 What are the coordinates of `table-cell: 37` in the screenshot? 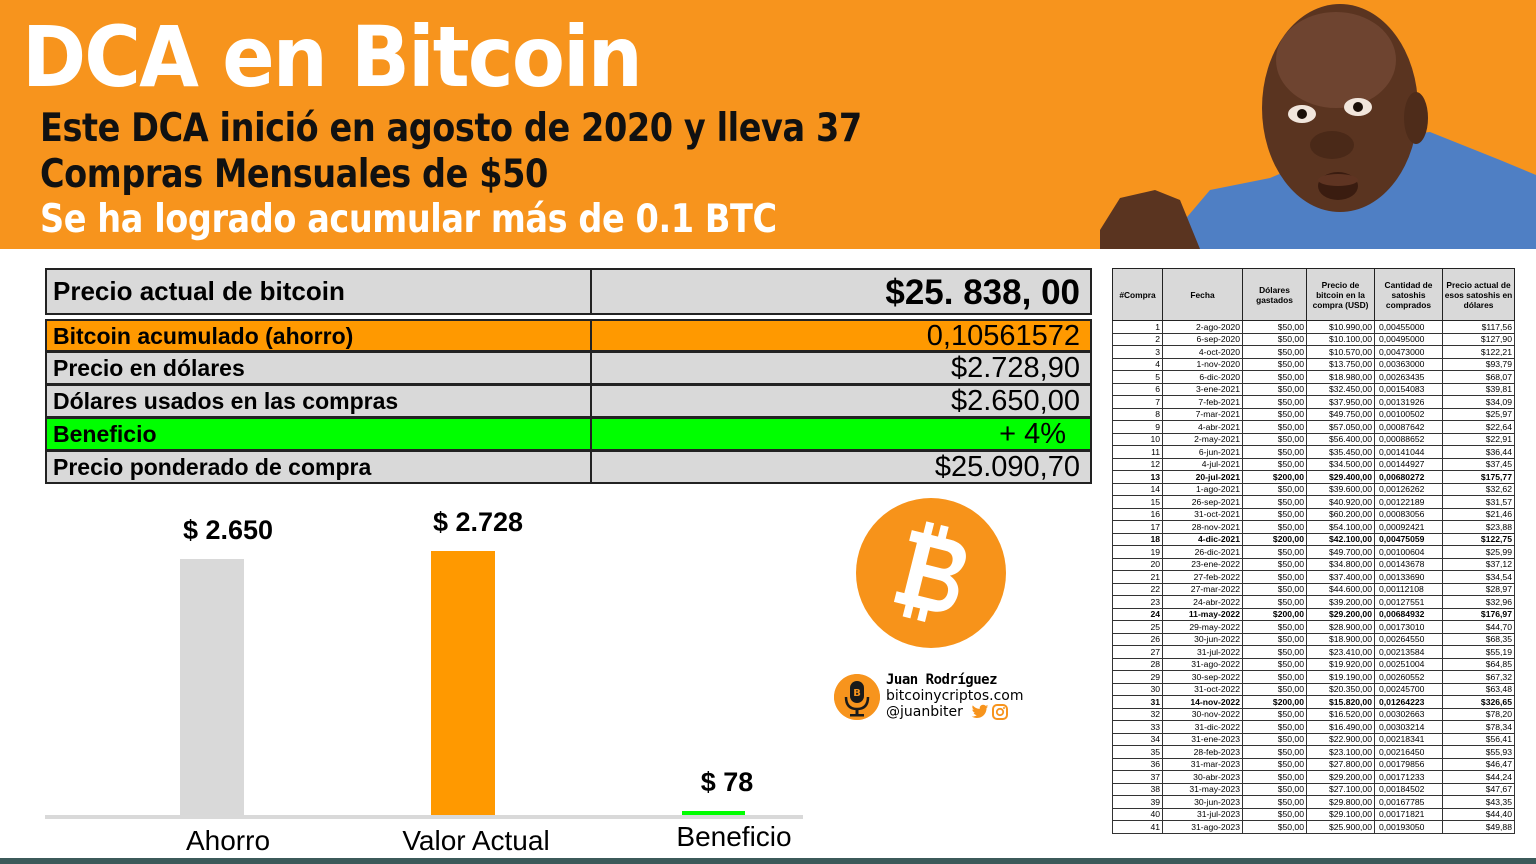 It's located at (1137, 777).